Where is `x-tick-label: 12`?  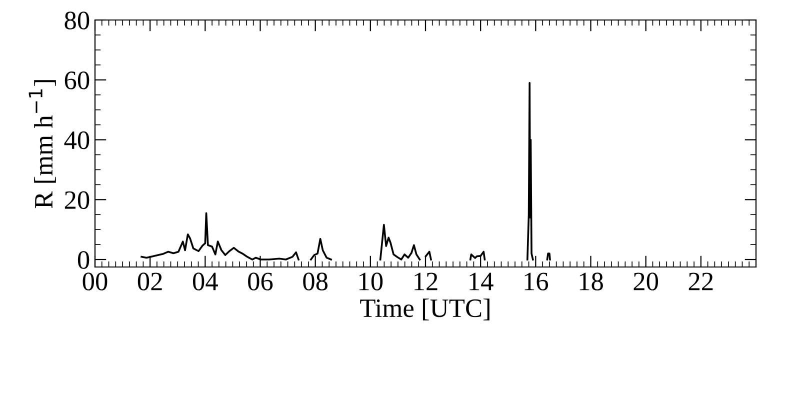 x-tick-label: 12 is located at coordinates (426, 281).